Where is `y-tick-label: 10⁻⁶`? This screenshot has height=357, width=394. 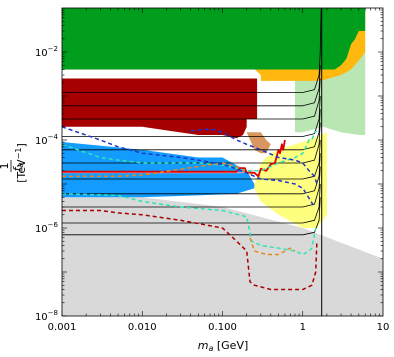 y-tick-label: 10⁻⁶ is located at coordinates (47, 228).